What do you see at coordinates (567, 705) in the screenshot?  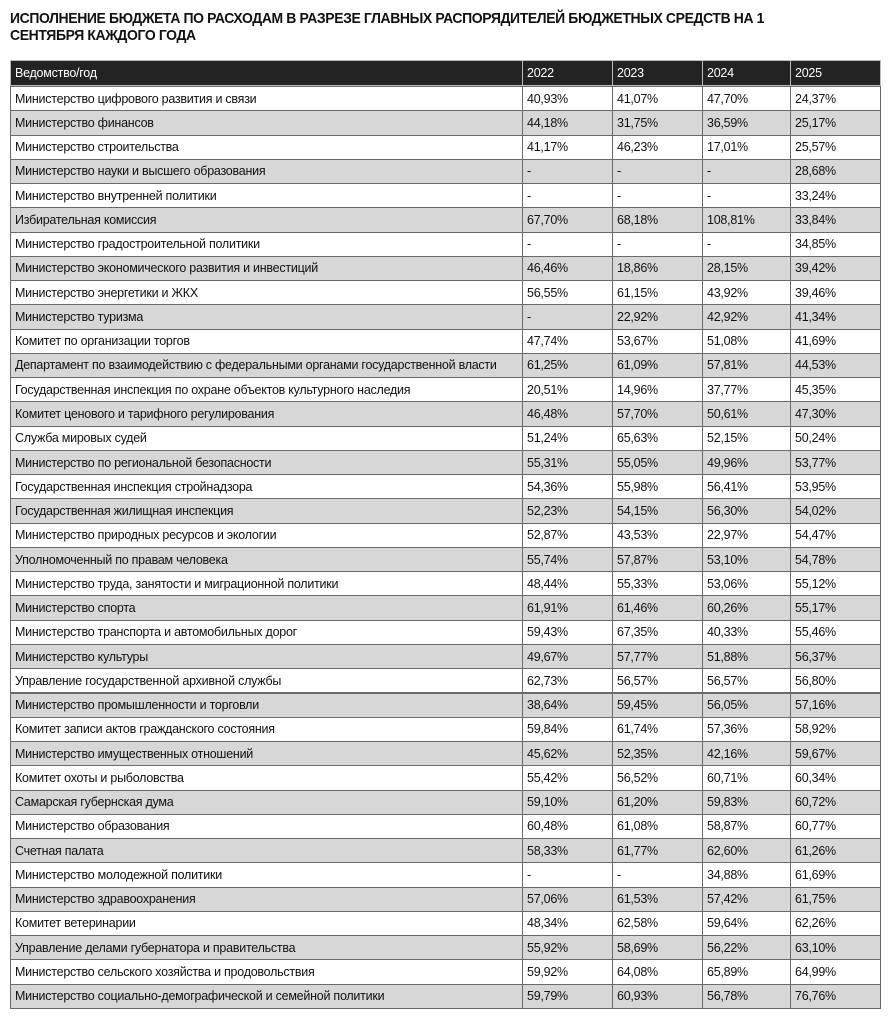 I see `table-cell: 38,64%` at bounding box center [567, 705].